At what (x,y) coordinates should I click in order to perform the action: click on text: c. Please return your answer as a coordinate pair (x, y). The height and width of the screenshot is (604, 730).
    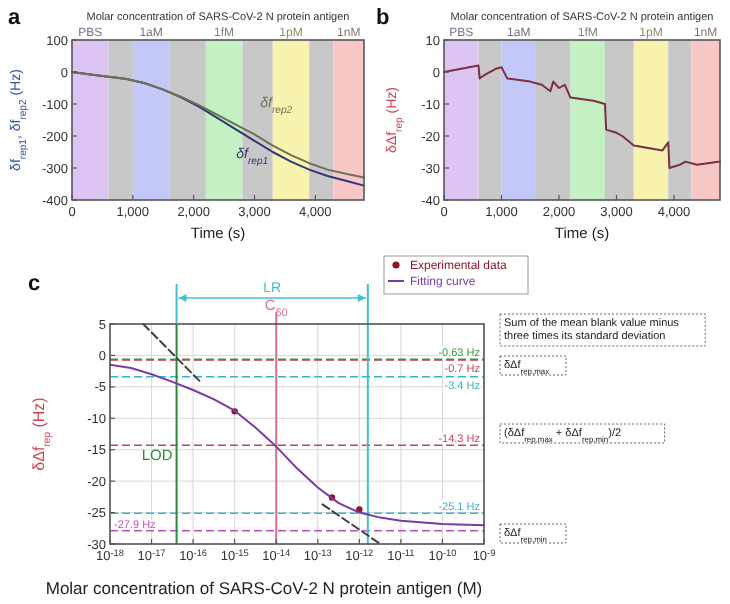
    Looking at the image, I should click on (34, 284).